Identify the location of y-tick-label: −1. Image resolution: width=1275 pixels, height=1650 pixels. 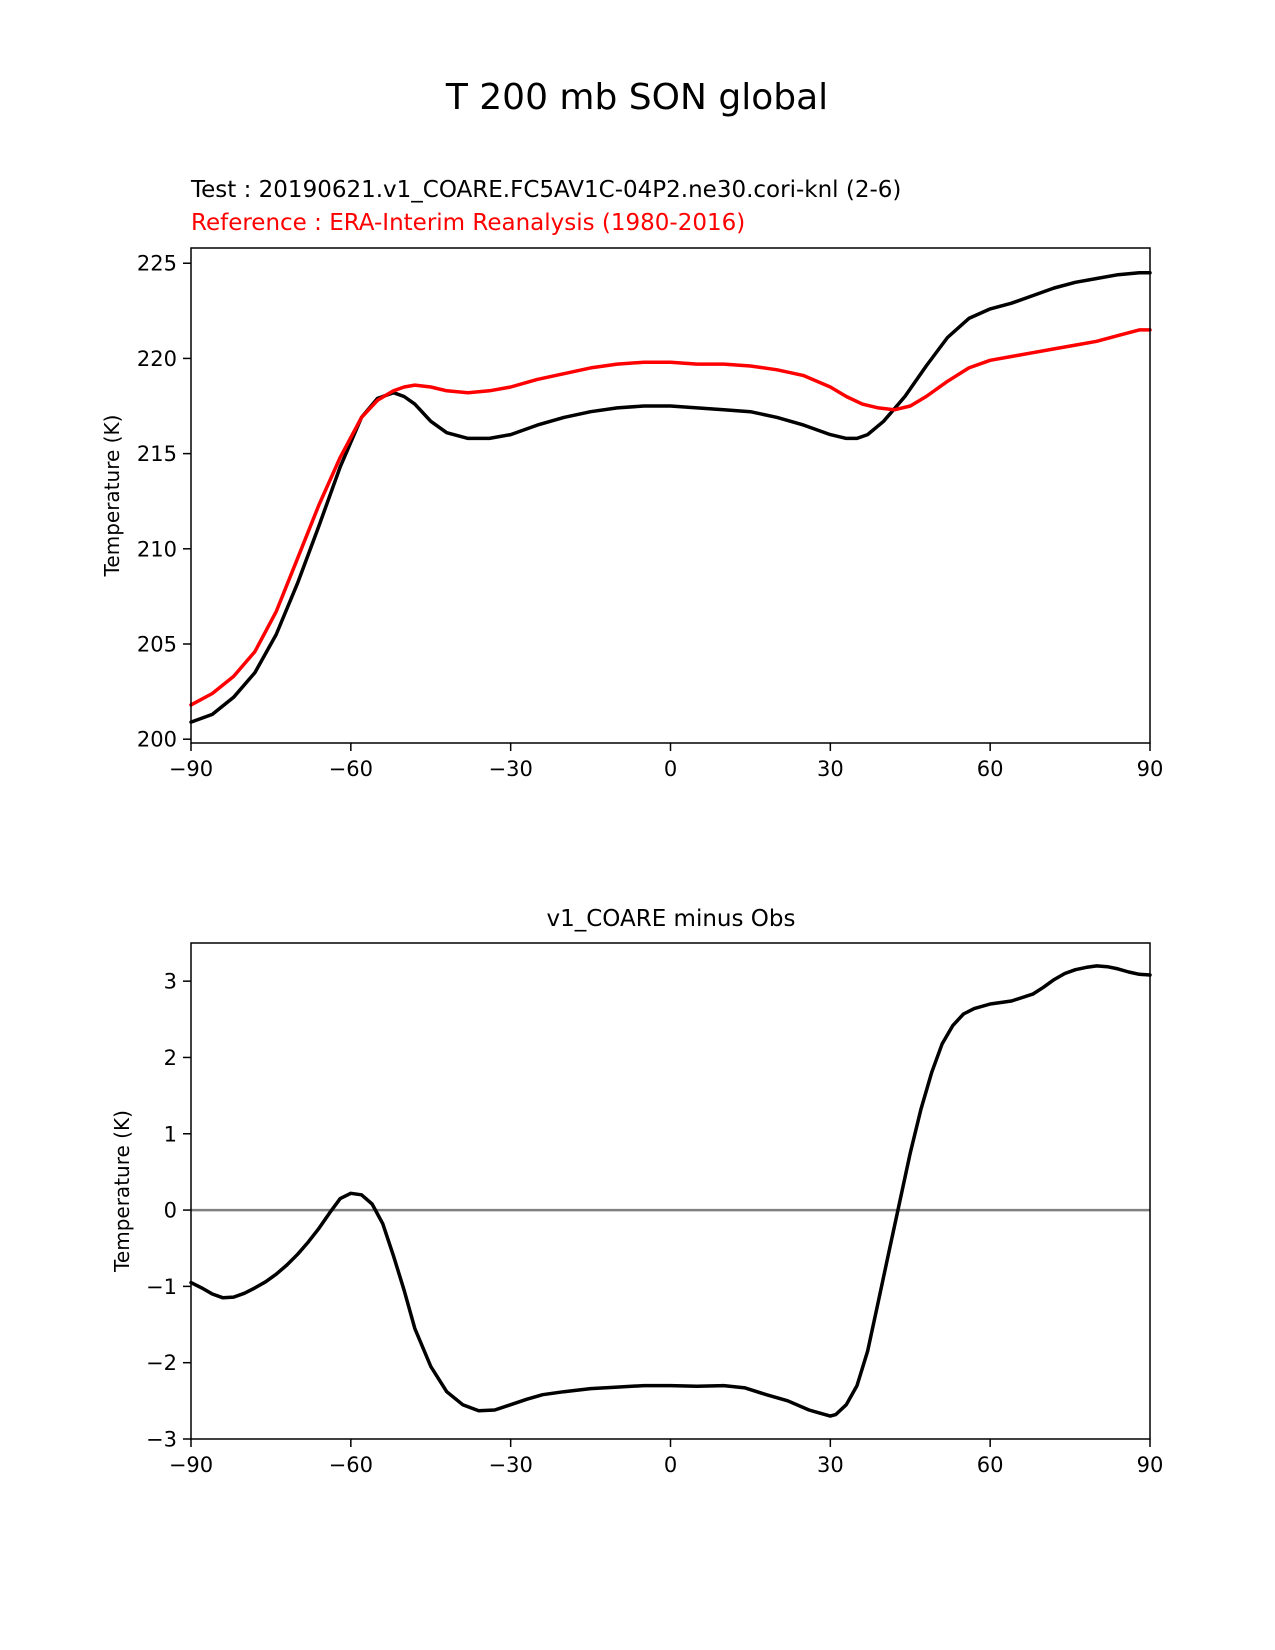
(161, 1287).